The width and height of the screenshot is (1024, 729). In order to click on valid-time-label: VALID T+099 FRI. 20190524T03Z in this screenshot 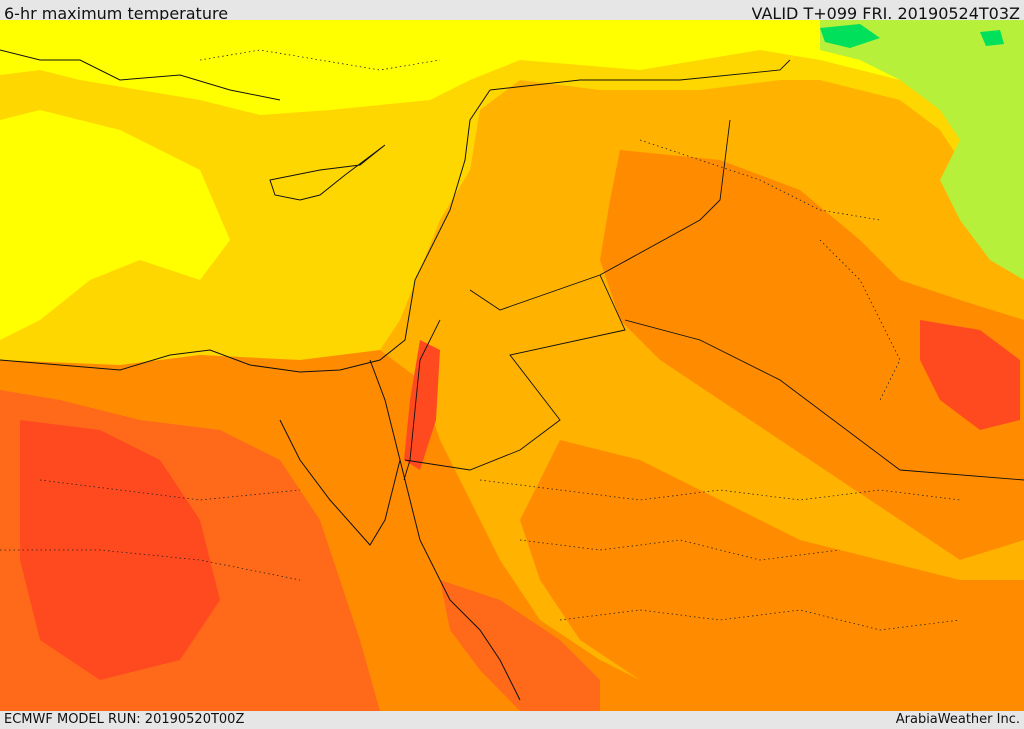, I will do `click(885, 12)`.